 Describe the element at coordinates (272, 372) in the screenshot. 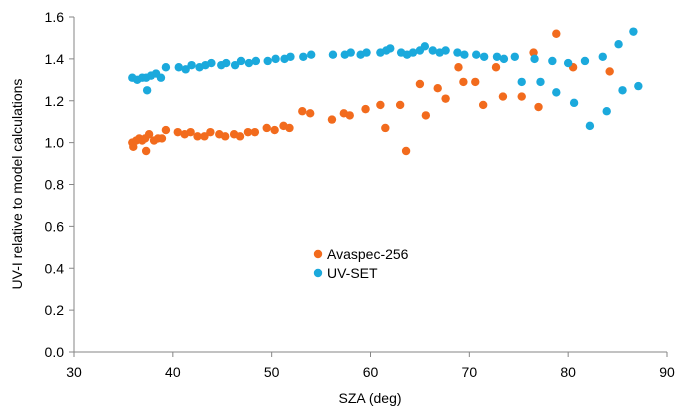

I see `x-tick-label: 50` at that location.